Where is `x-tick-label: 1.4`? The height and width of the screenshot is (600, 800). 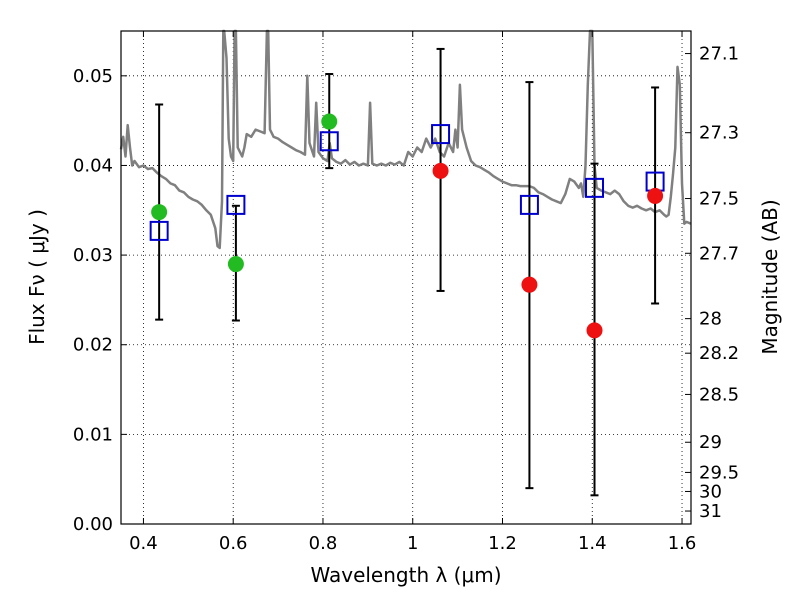 x-tick-label: 1.4 is located at coordinates (592, 543).